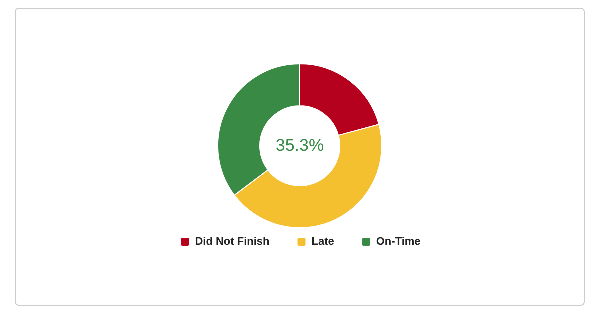 The width and height of the screenshot is (600, 314). Describe the element at coordinates (300, 145) in the screenshot. I see `text: 35.3%` at that location.